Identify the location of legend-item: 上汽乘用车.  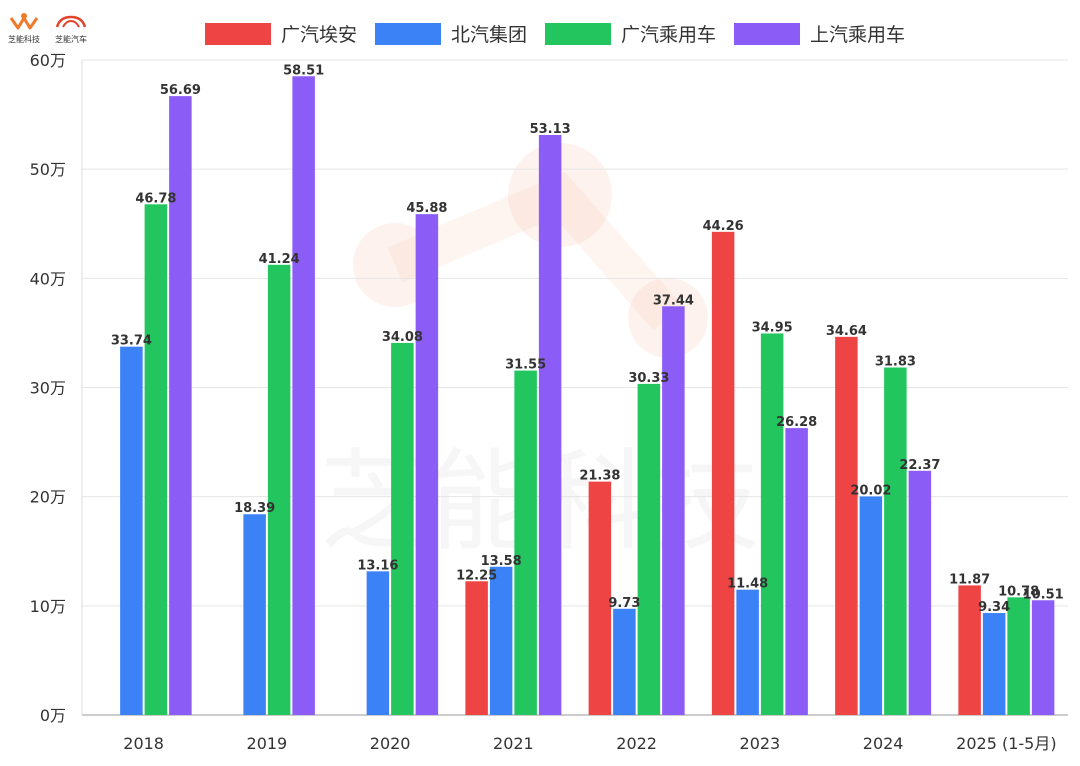
(819, 33).